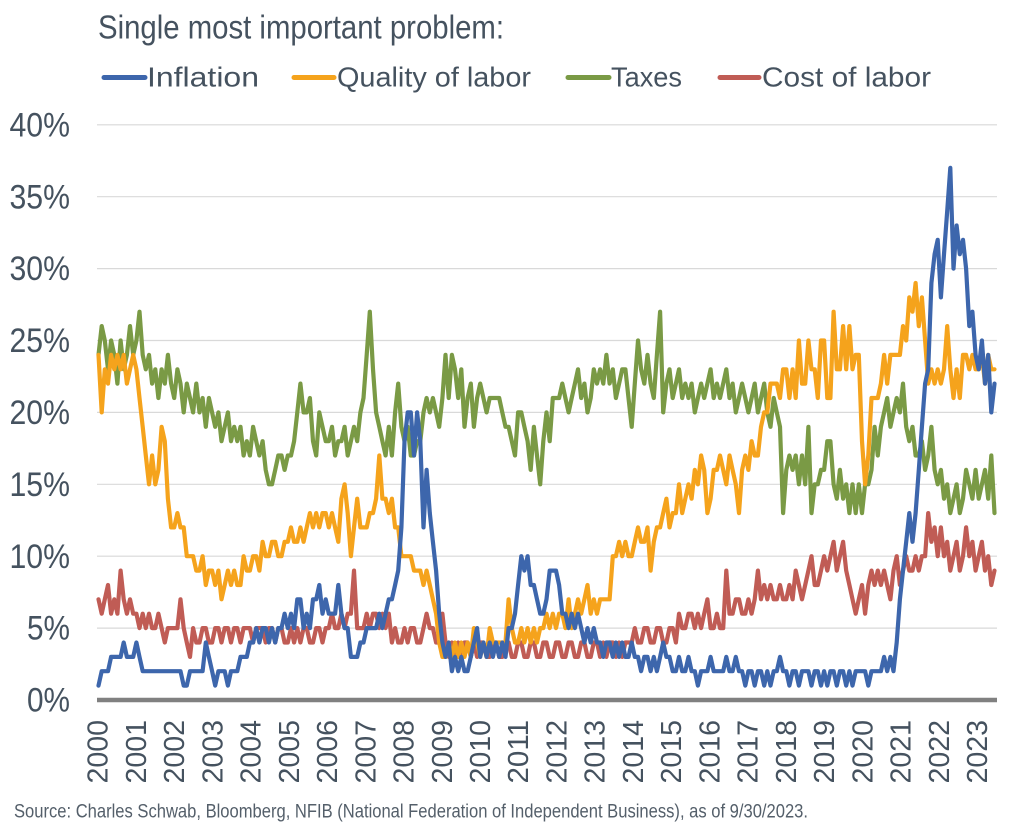 The width and height of the screenshot is (1022, 835). Describe the element at coordinates (213, 752) in the screenshot. I see `svg-text: 2003` at that location.